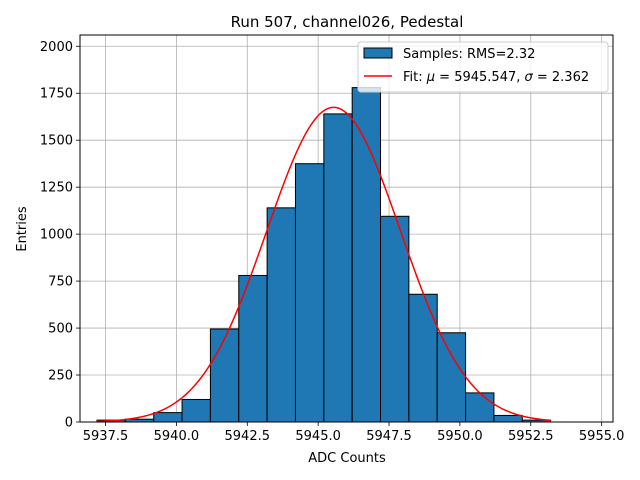 This screenshot has width=640, height=480. I want to click on legend-fit-mid: = 5945.547,, so click(479, 77).